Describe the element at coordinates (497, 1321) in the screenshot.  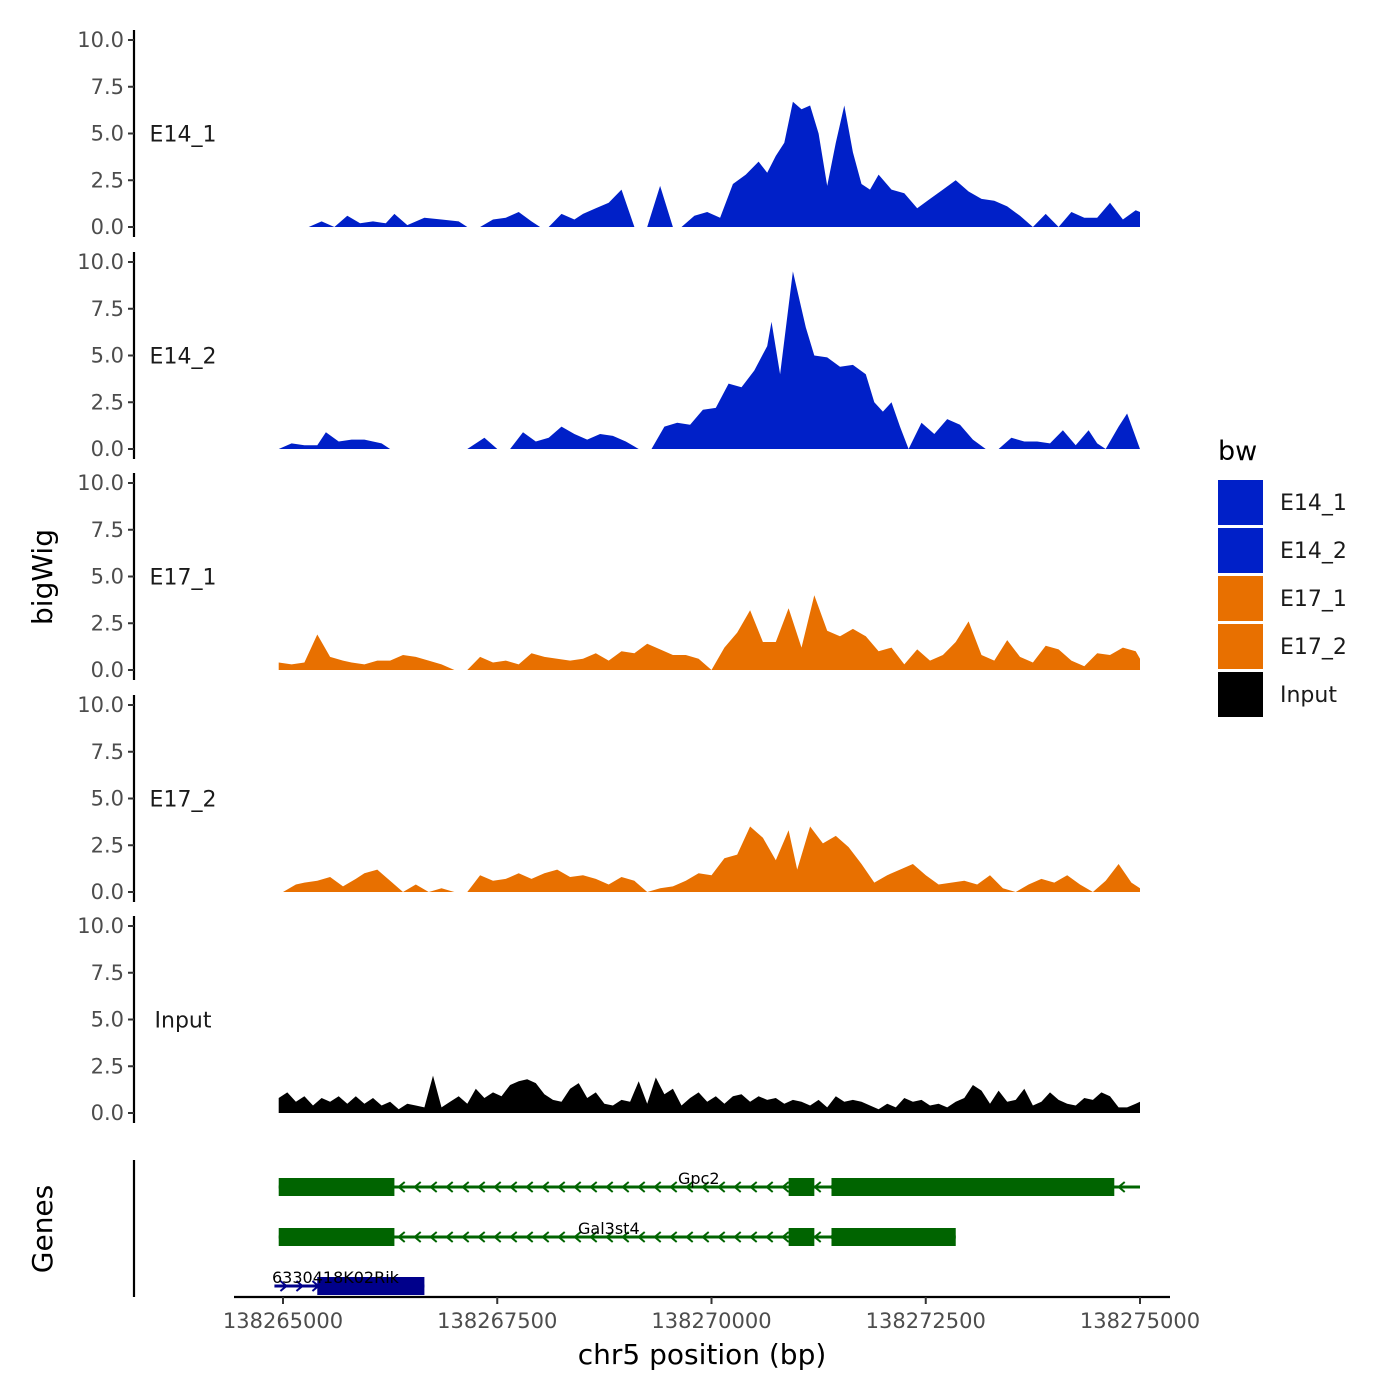
I see `x-tick-label: 138267500` at that location.